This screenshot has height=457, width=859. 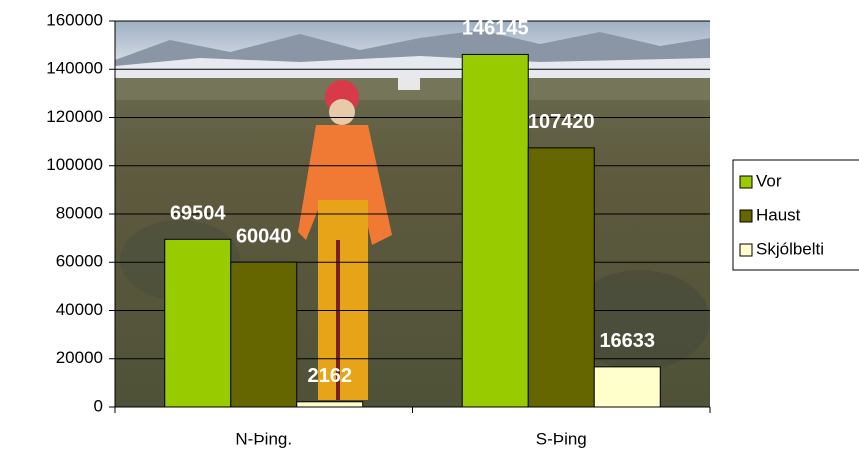 What do you see at coordinates (561, 438) in the screenshot?
I see `x-tick-label: S-Þing` at bounding box center [561, 438].